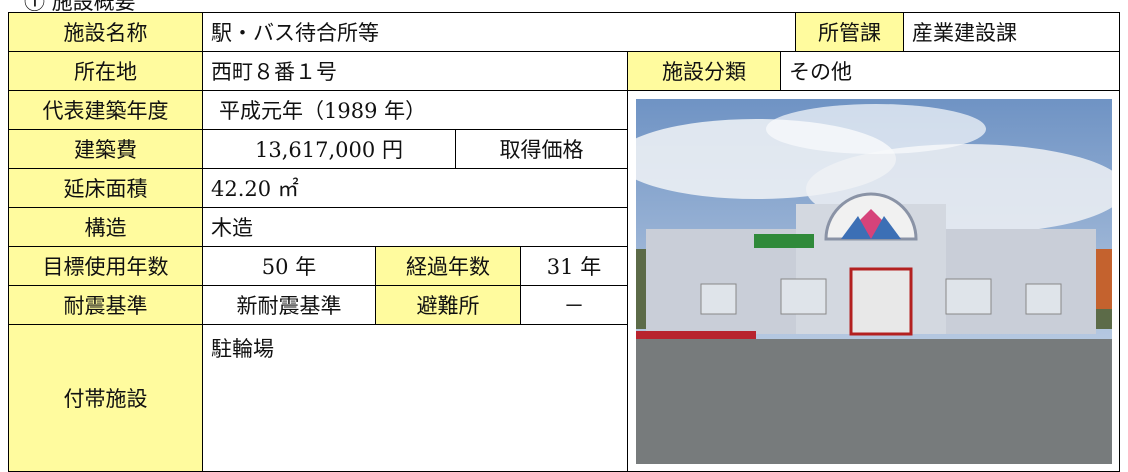  What do you see at coordinates (542, 149) in the screenshot?
I see `label-cell: 取得価格` at bounding box center [542, 149].